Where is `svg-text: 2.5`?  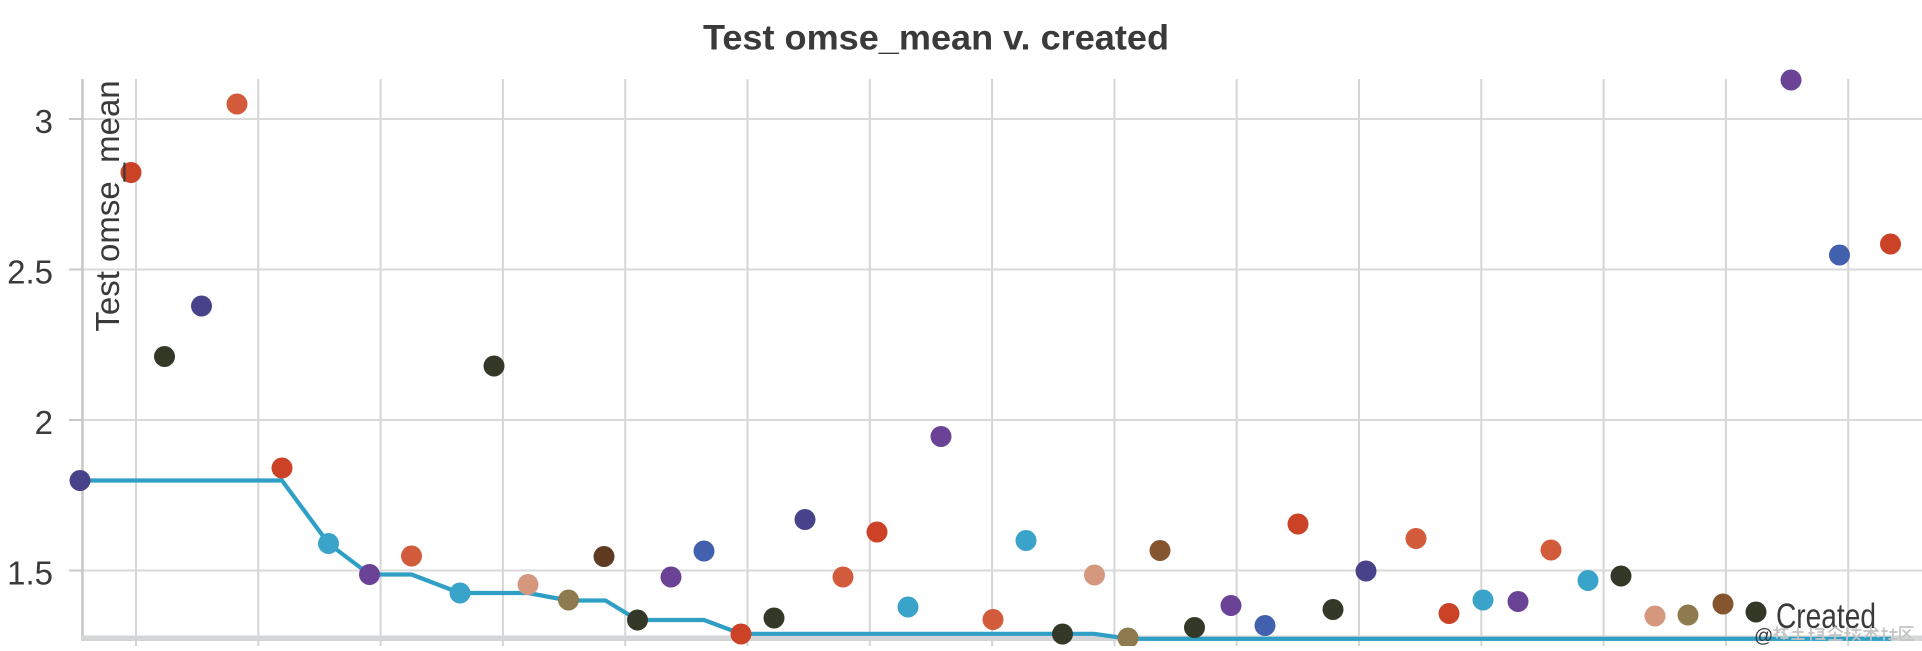
svg-text: 2.5 is located at coordinates (30, 272).